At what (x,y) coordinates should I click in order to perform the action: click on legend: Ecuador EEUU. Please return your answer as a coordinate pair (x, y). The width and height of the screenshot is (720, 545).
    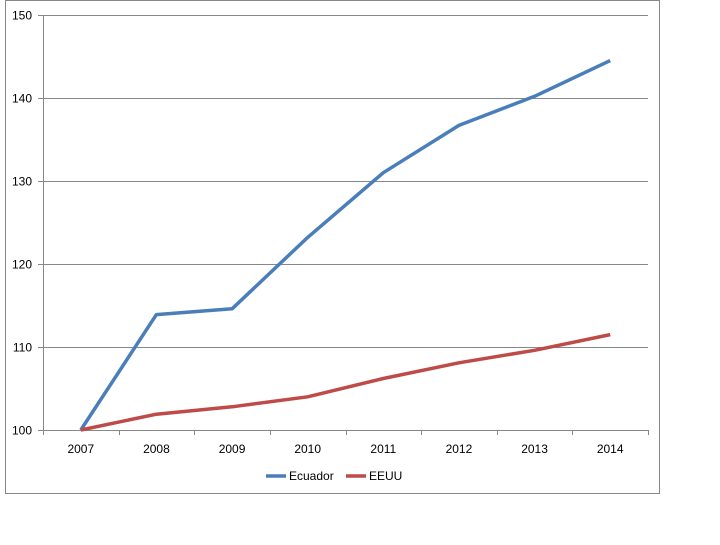
    Looking at the image, I should click on (334, 476).